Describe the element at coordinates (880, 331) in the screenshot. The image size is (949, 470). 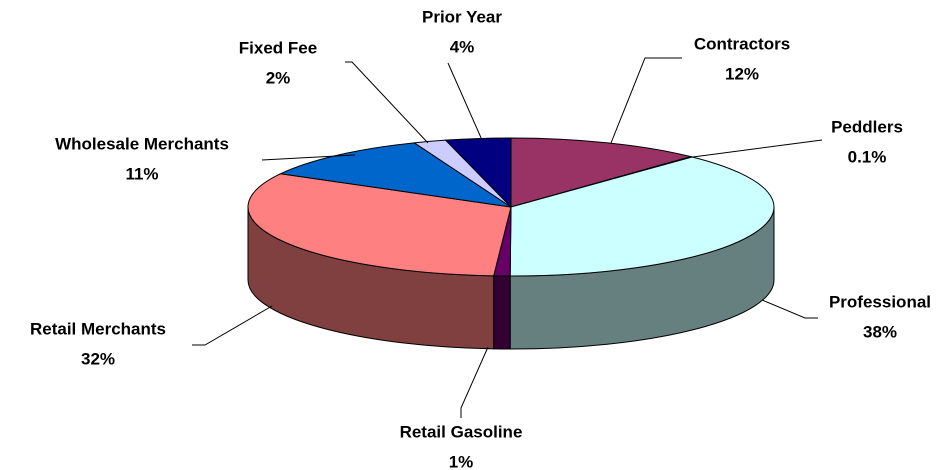
I see `value-label: 38%` at that location.